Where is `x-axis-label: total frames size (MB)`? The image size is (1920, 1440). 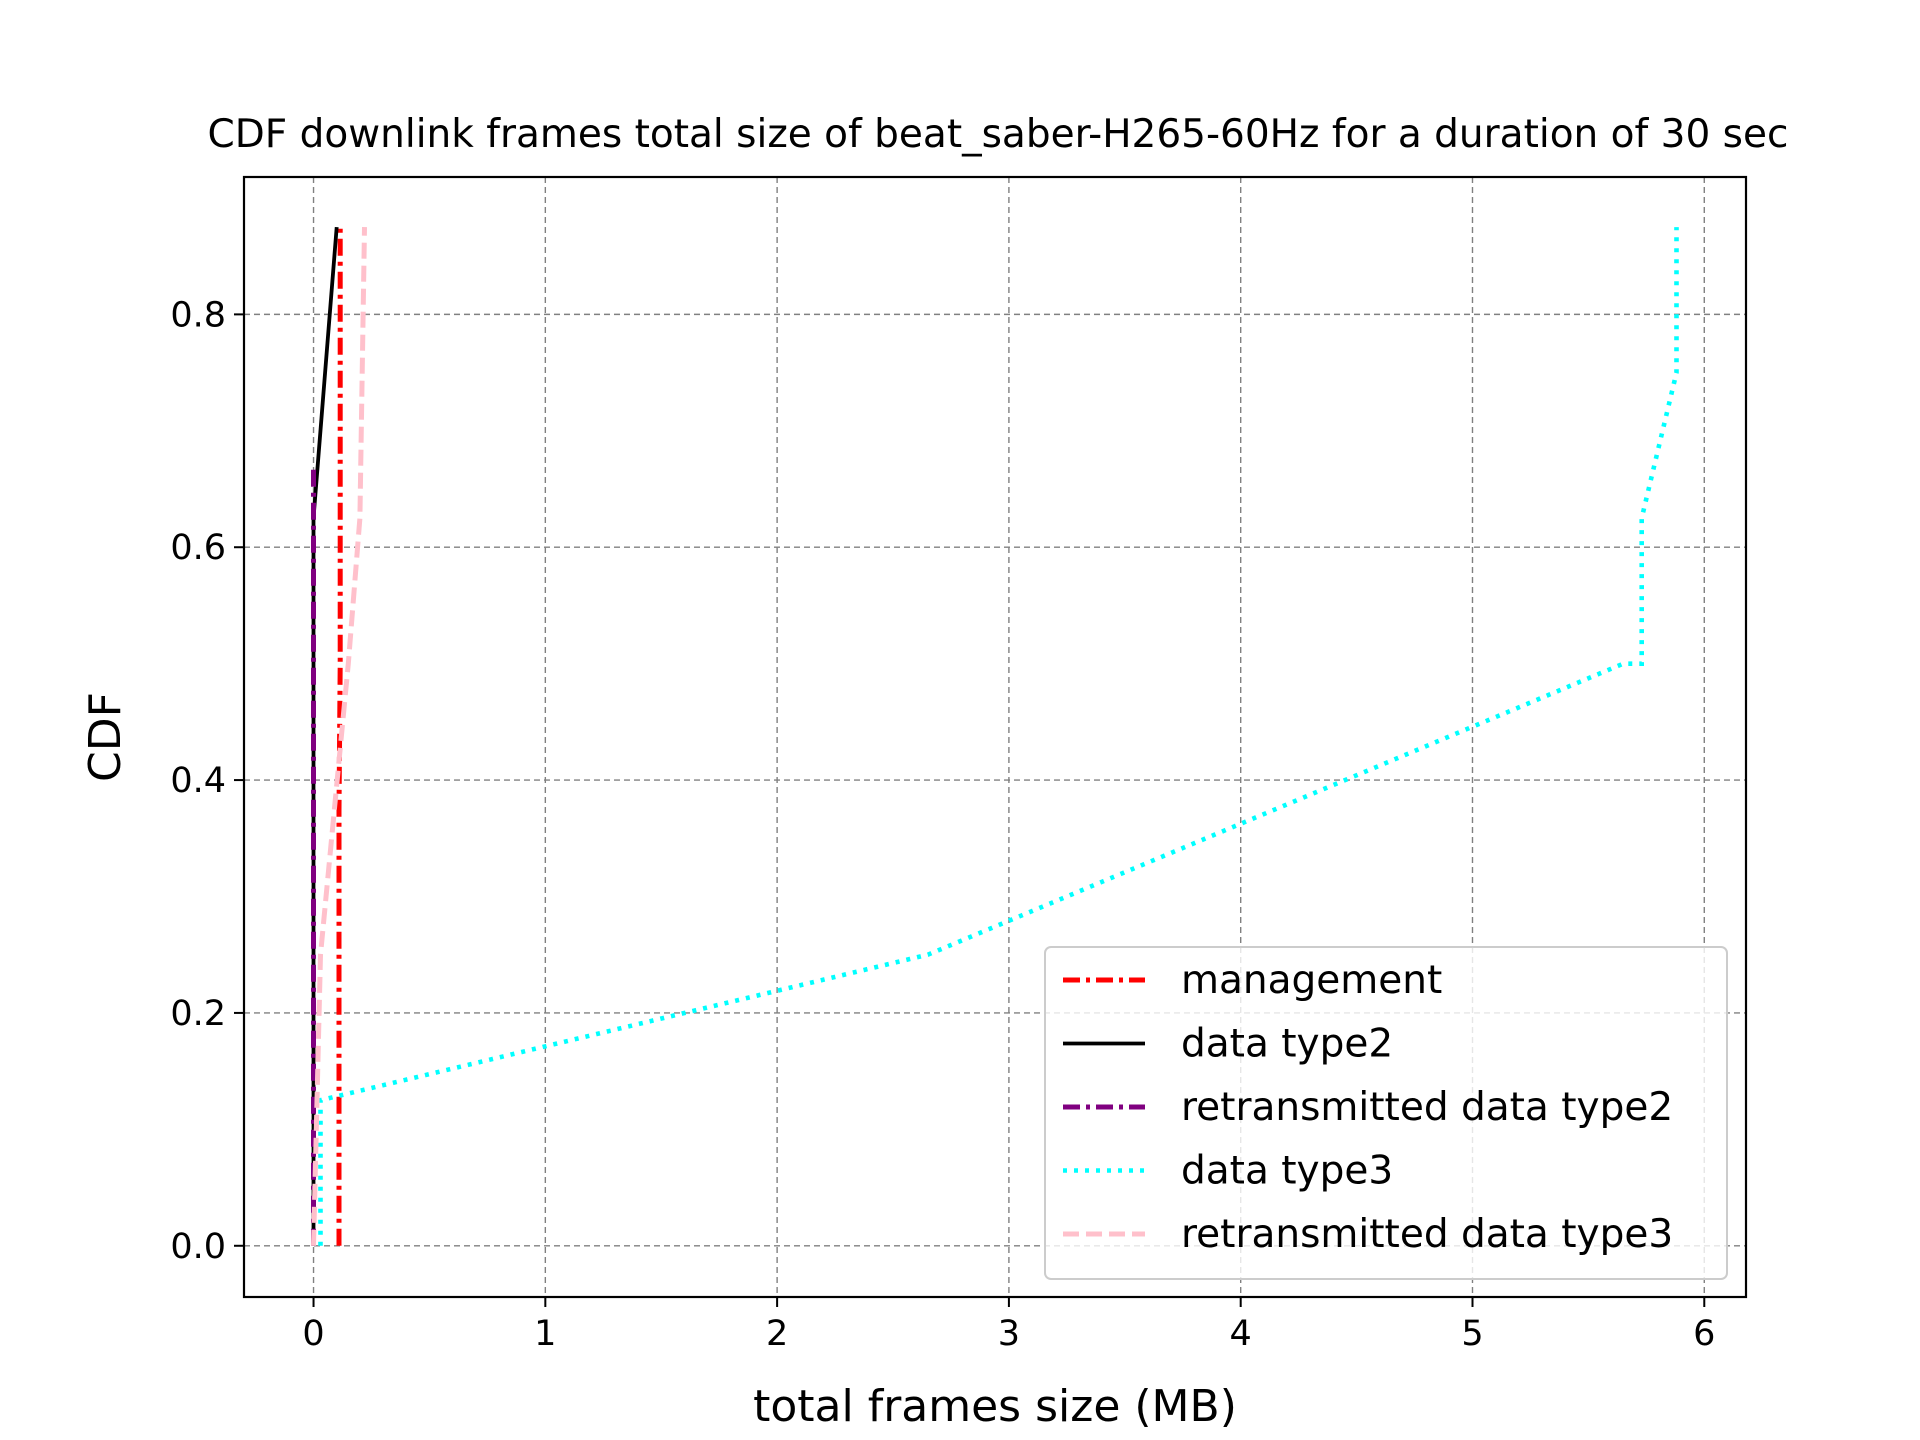 x-axis-label: total frames size (MB) is located at coordinates (995, 1406).